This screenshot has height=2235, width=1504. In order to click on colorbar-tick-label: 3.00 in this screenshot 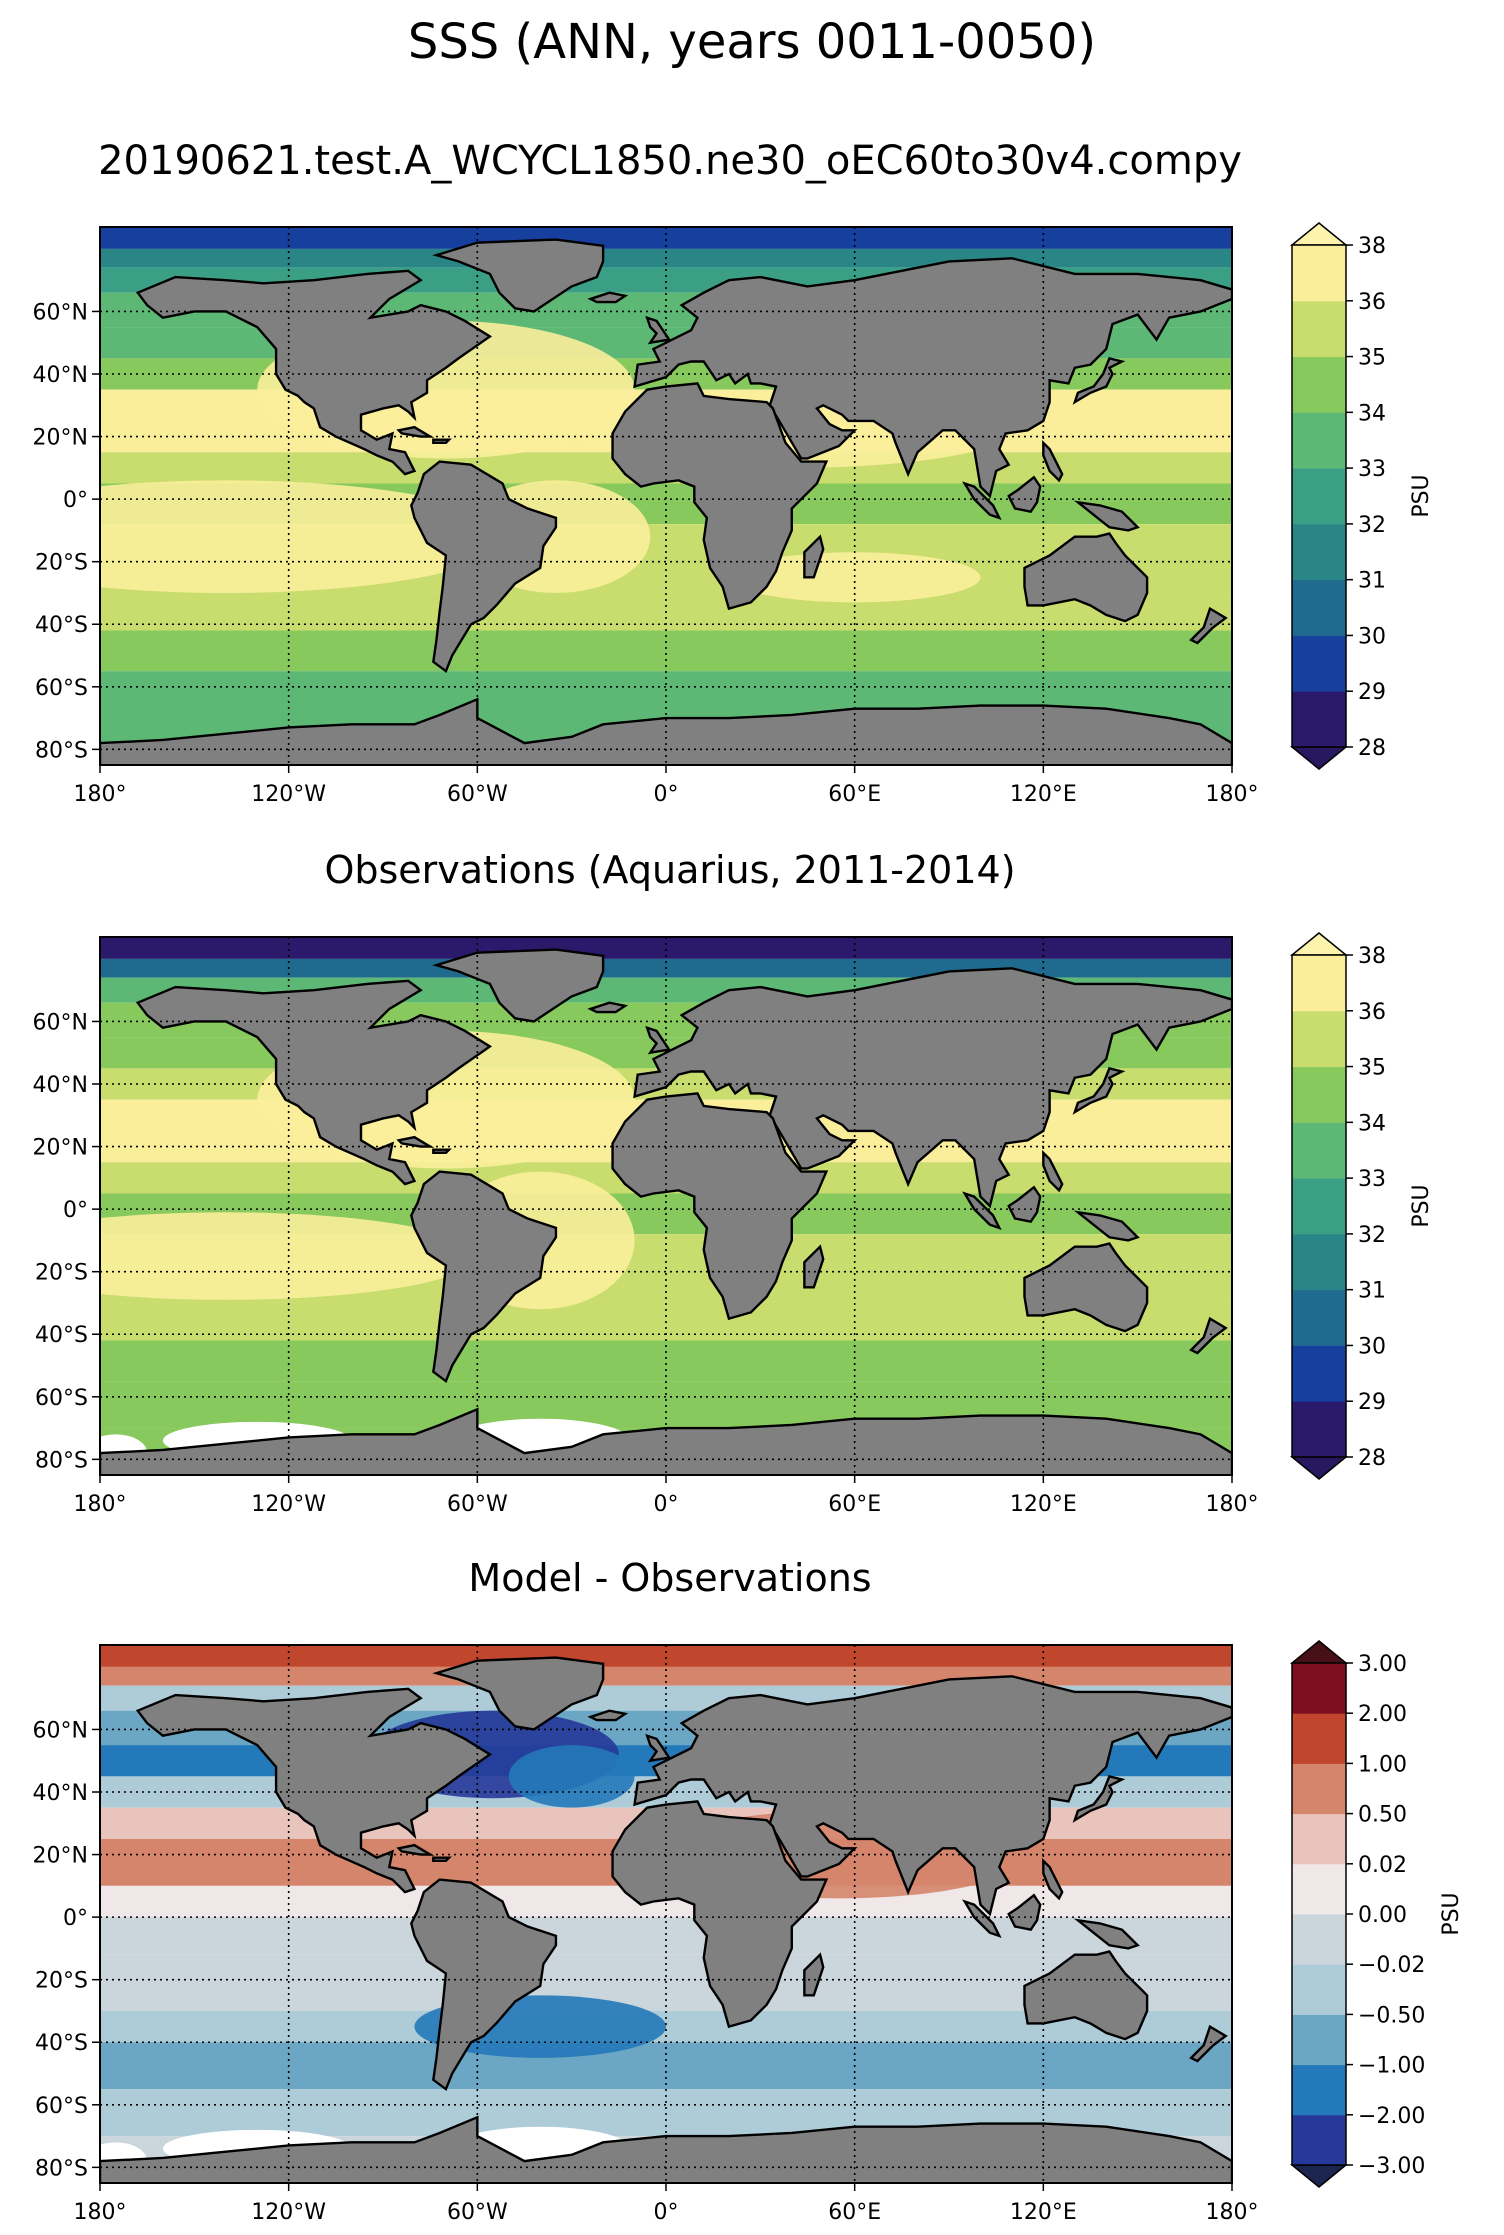, I will do `click(1382, 1664)`.